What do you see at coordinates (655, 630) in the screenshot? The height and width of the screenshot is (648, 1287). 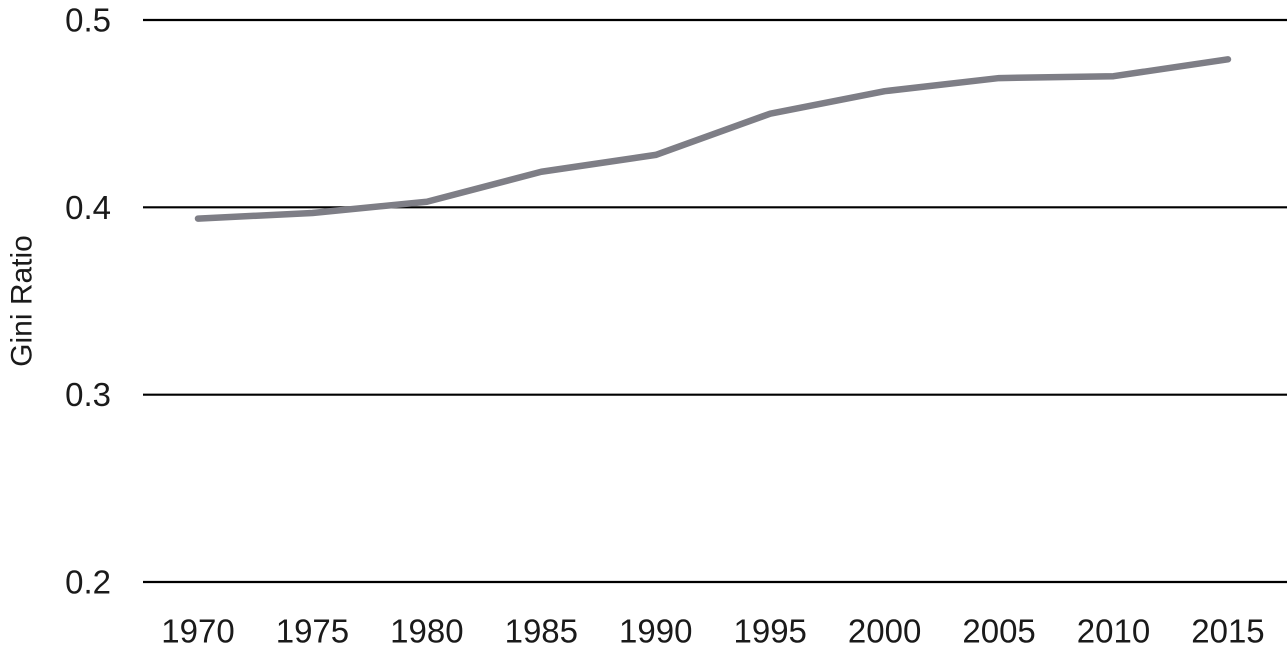 I see `x-tick-label: 1990` at bounding box center [655, 630].